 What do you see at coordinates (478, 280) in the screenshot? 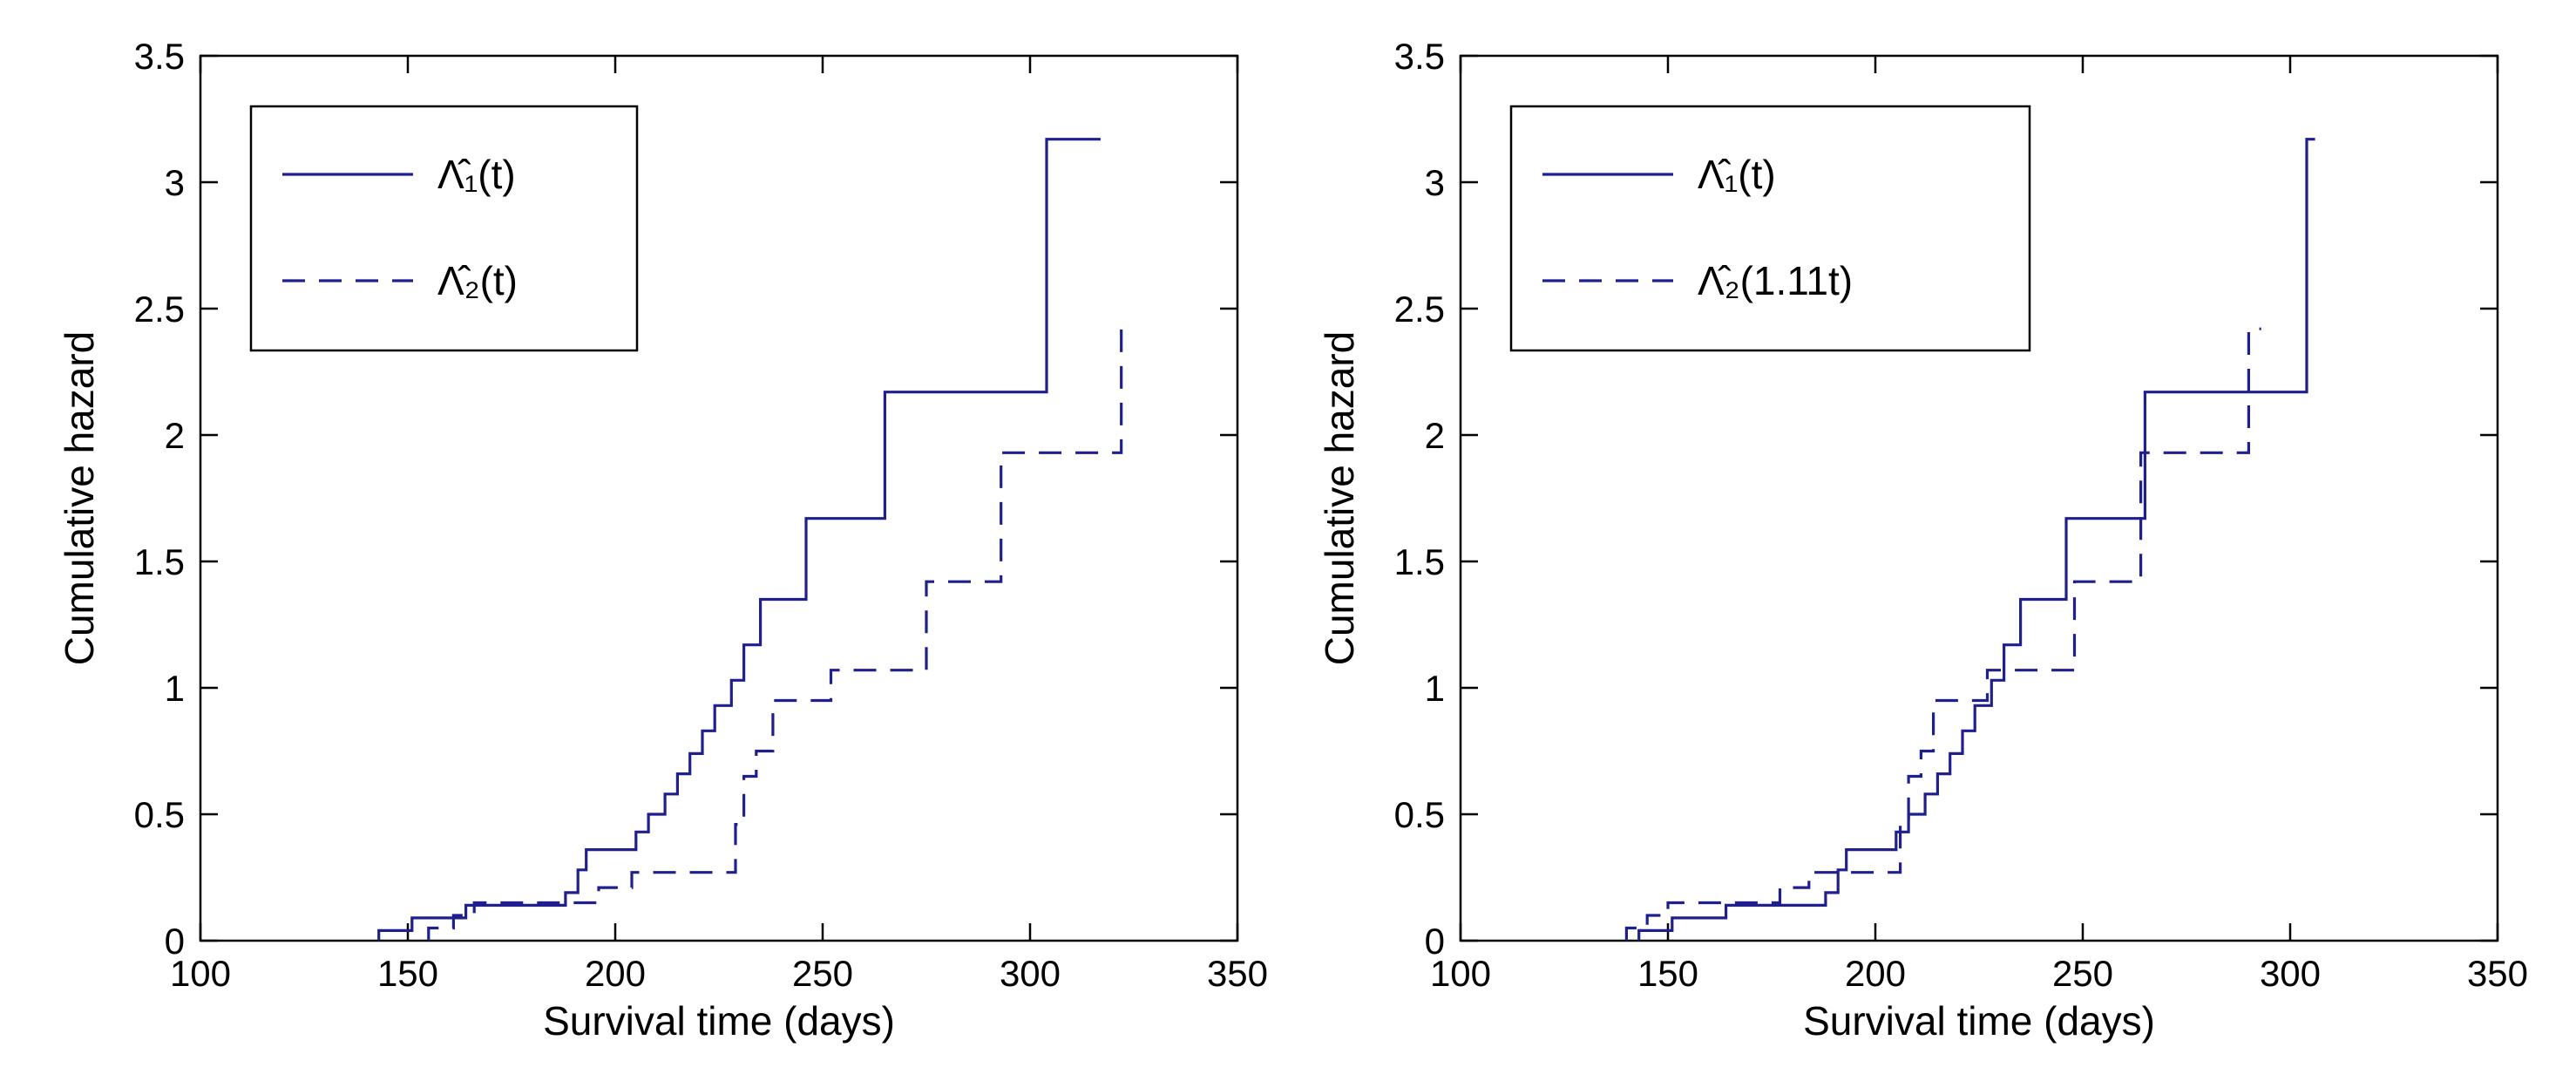
I see `legend-label: Λ̂₂(t)` at bounding box center [478, 280].